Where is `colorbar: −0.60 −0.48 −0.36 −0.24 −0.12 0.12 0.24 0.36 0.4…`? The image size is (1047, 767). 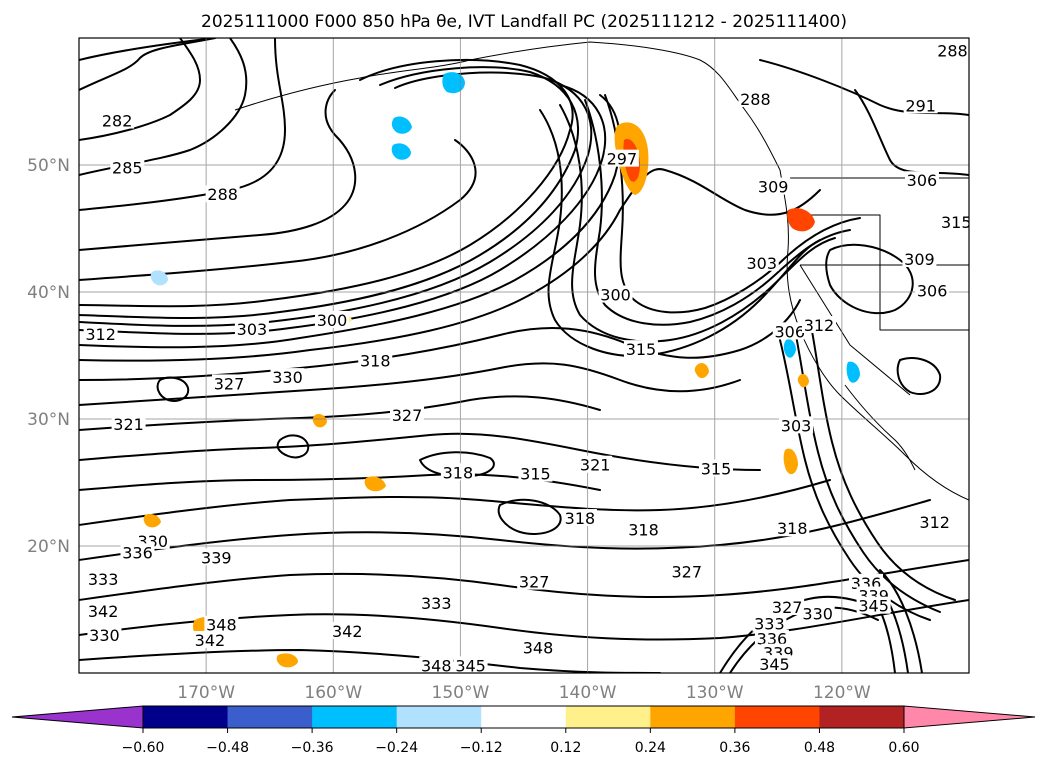 colorbar: −0.60 −0.48 −0.36 −0.24 −0.12 0.12 0.24 0.36 0.4… is located at coordinates (523, 730).